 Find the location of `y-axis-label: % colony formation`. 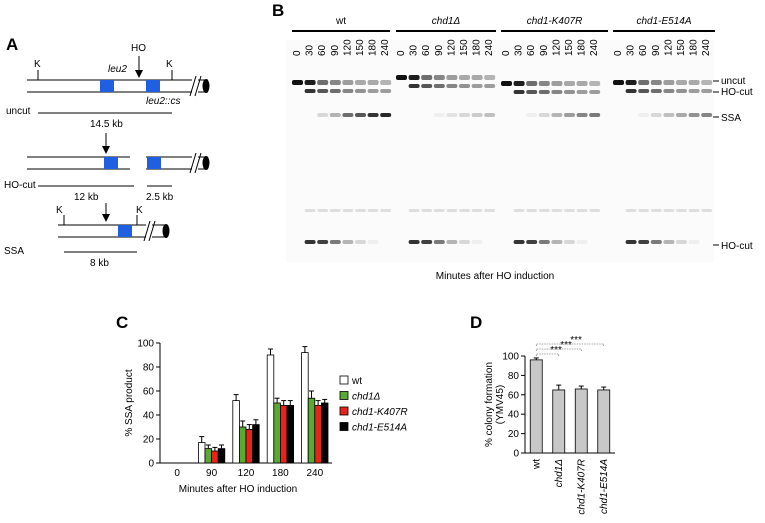

y-axis-label: % colony formation is located at coordinates (489, 404).